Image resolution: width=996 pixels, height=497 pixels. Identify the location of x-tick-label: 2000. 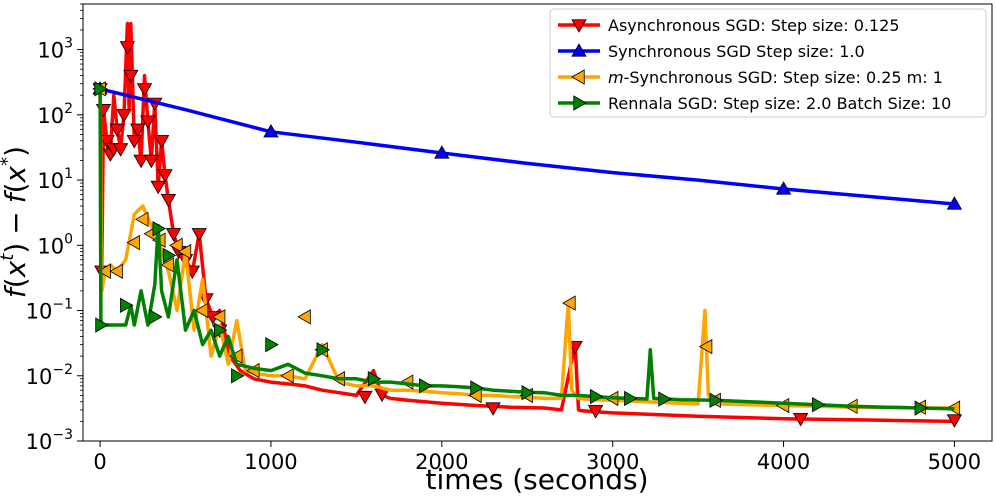
(441, 462).